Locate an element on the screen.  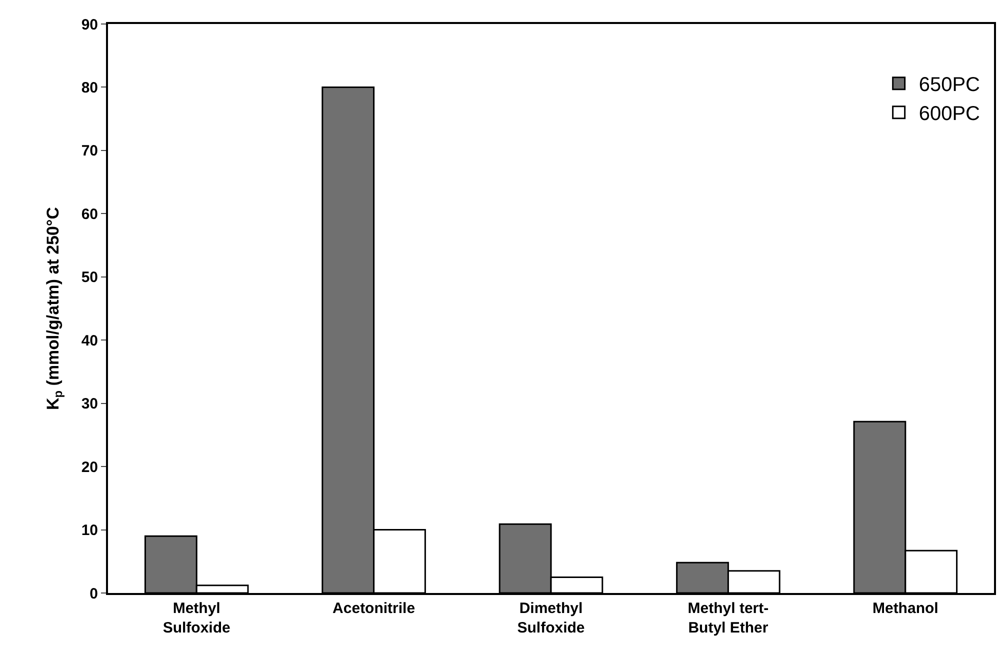
y-tick-label: 40 is located at coordinates (89, 341).